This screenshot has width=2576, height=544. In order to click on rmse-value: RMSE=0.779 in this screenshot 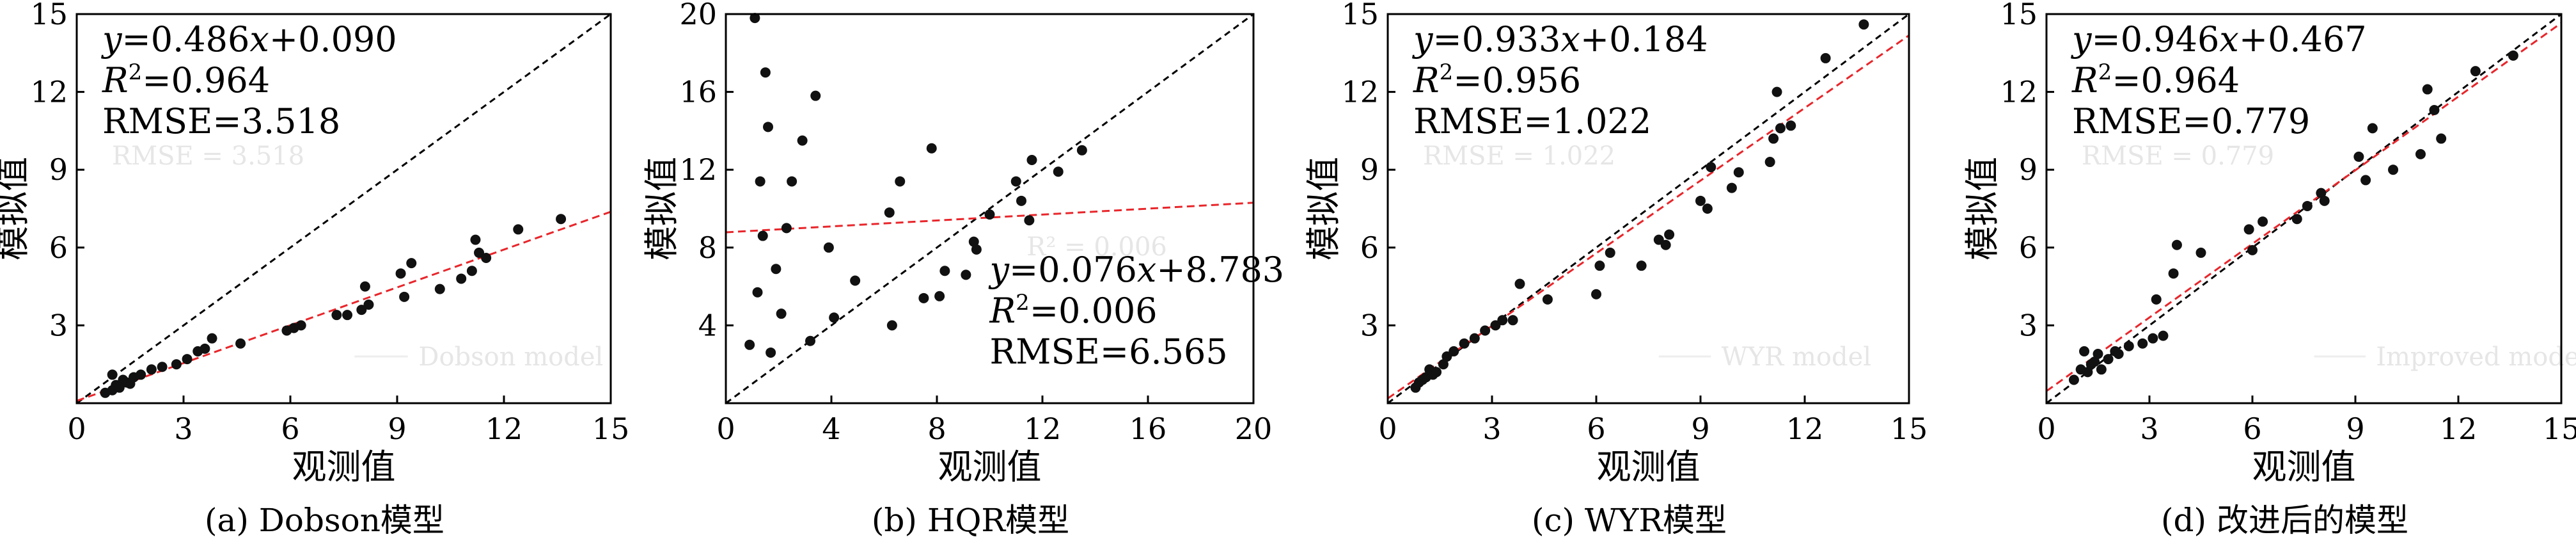, I will do `click(2191, 121)`.